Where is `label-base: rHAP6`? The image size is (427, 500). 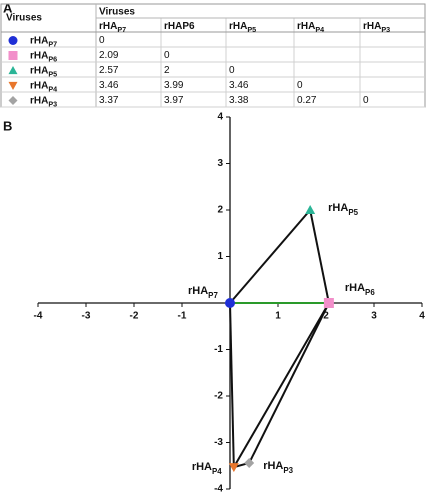
label-base: rHAP6 is located at coordinates (179, 26).